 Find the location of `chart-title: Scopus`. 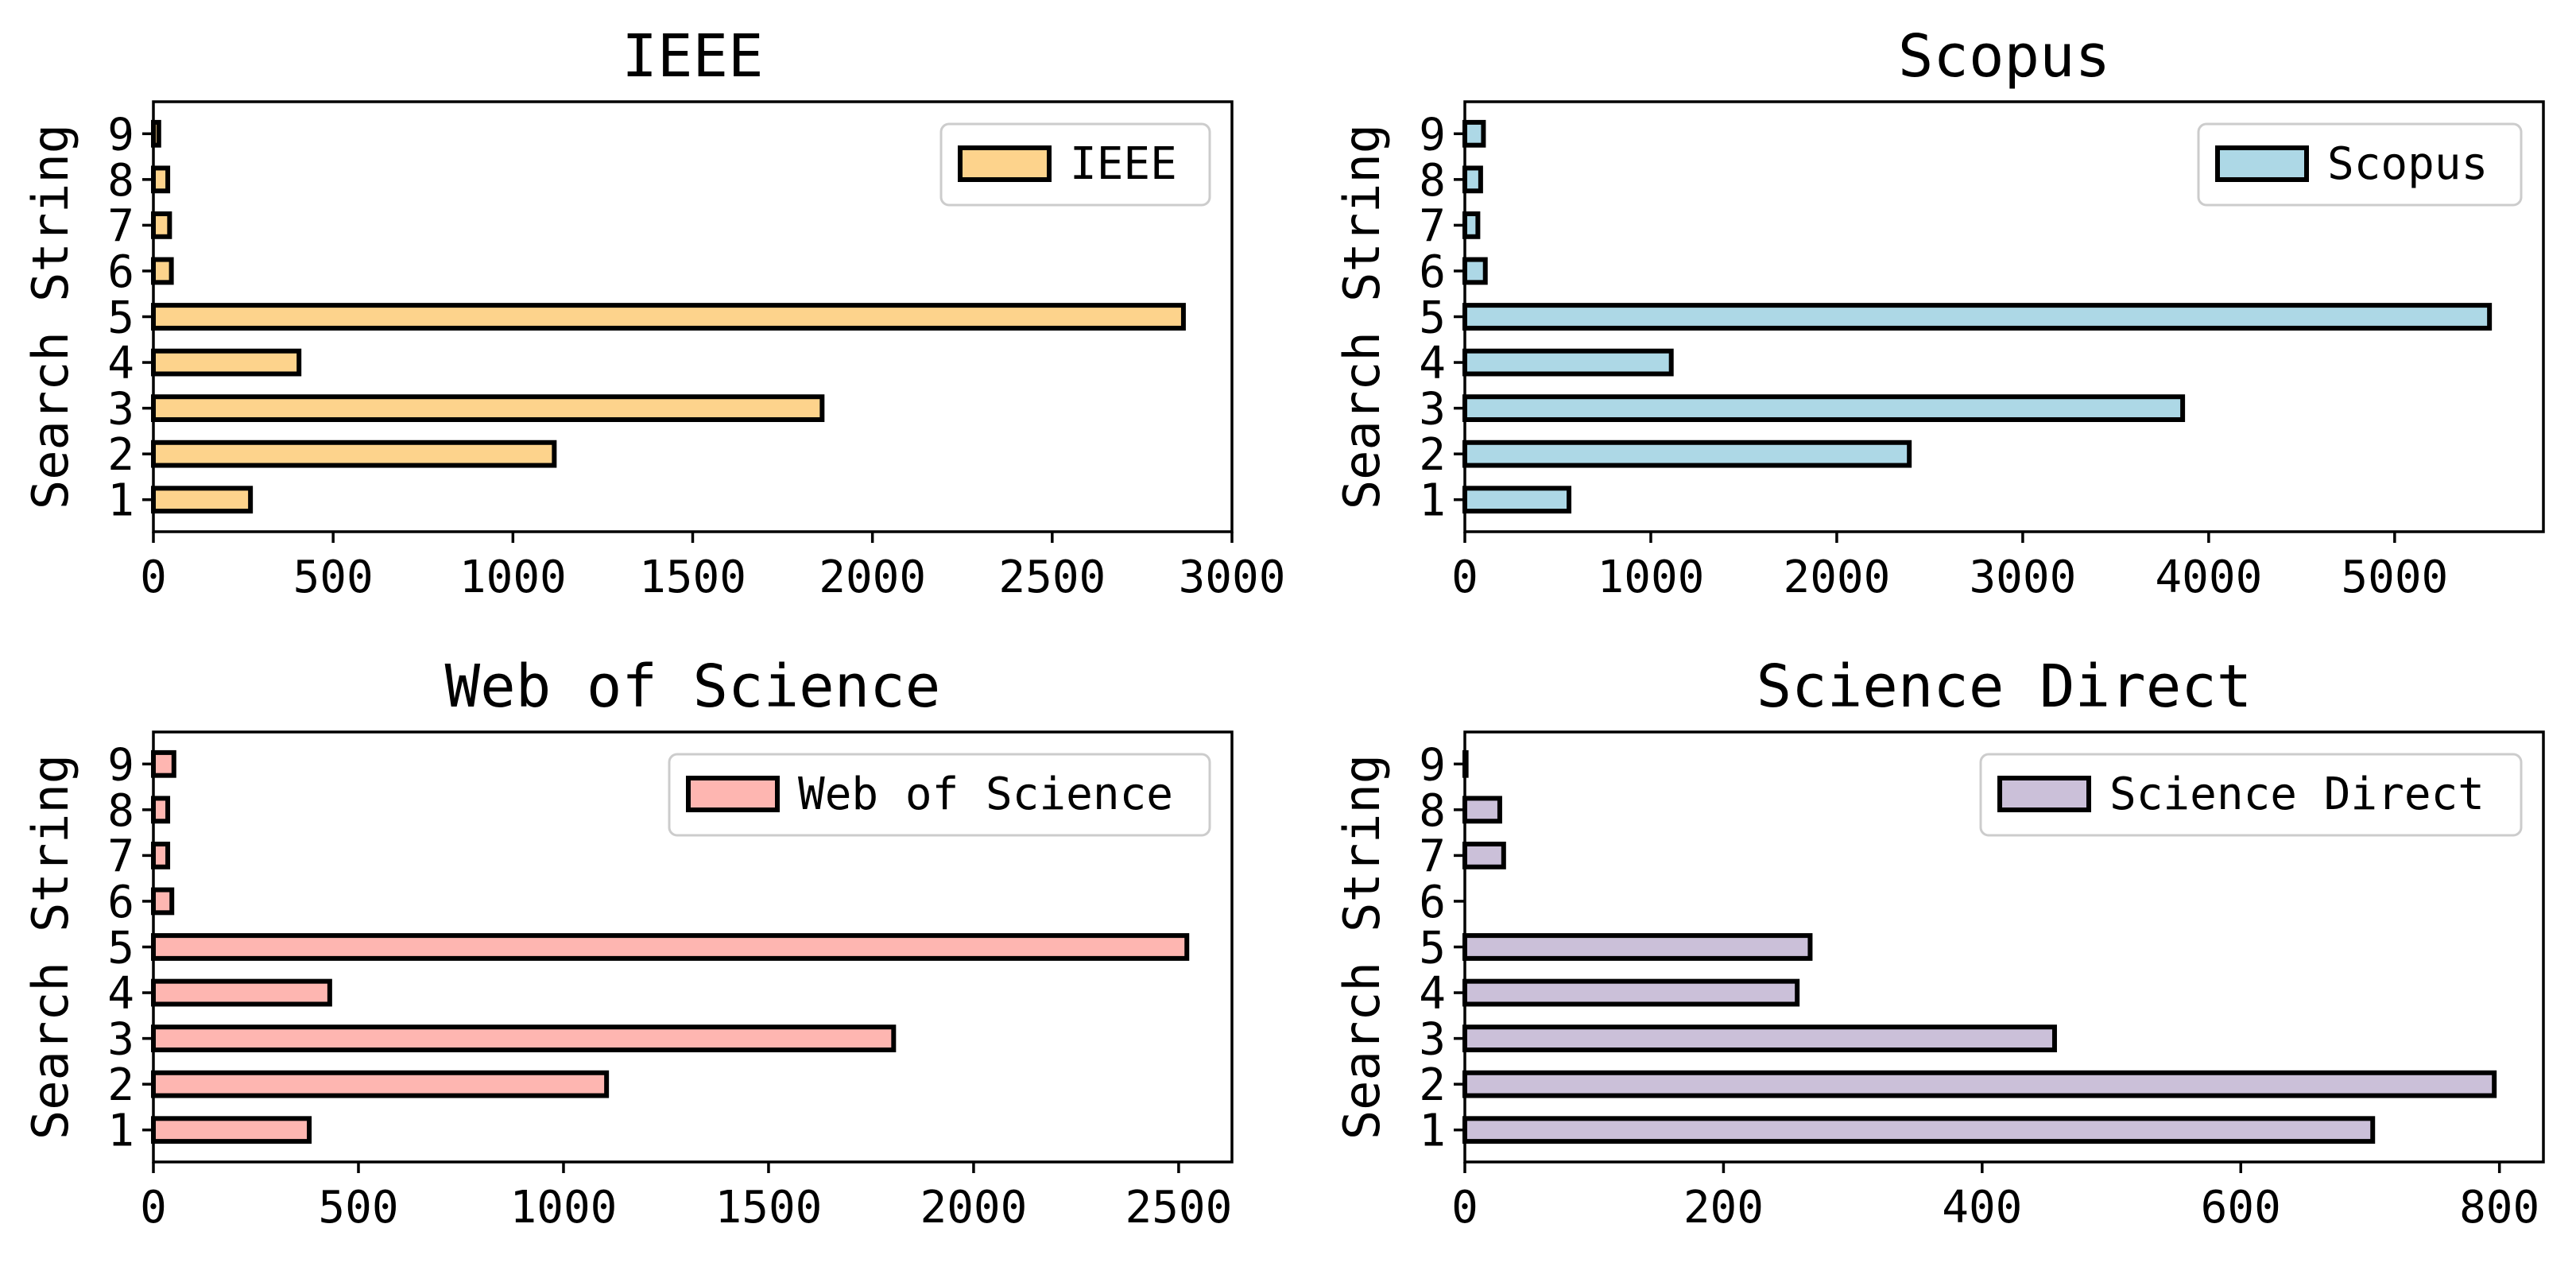

chart-title: Scopus is located at coordinates (2004, 56).